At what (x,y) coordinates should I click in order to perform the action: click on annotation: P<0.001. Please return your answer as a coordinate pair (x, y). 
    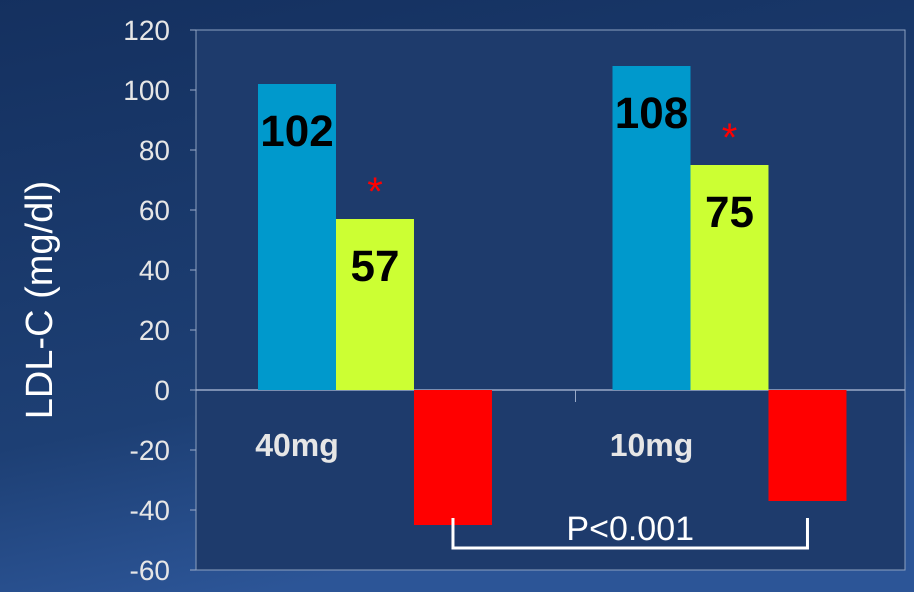
    Looking at the image, I should click on (630, 529).